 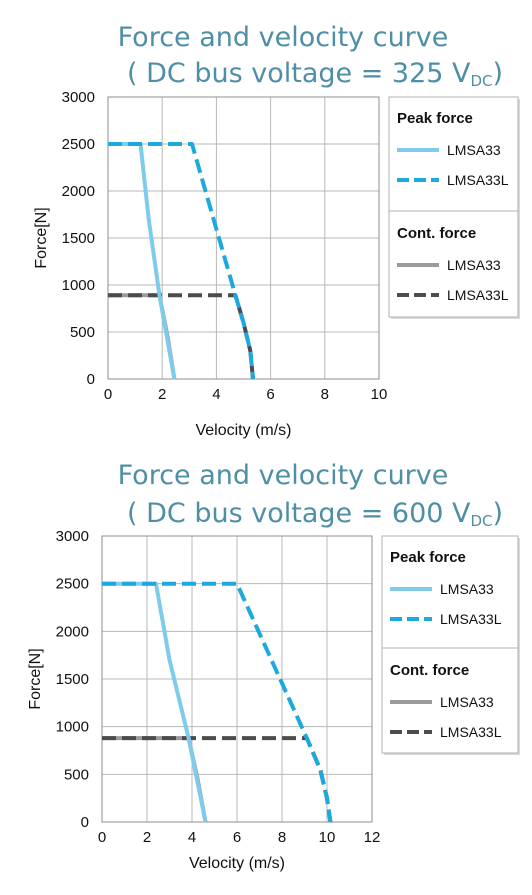 I want to click on x-tick-label: 12, so click(x=372, y=837).